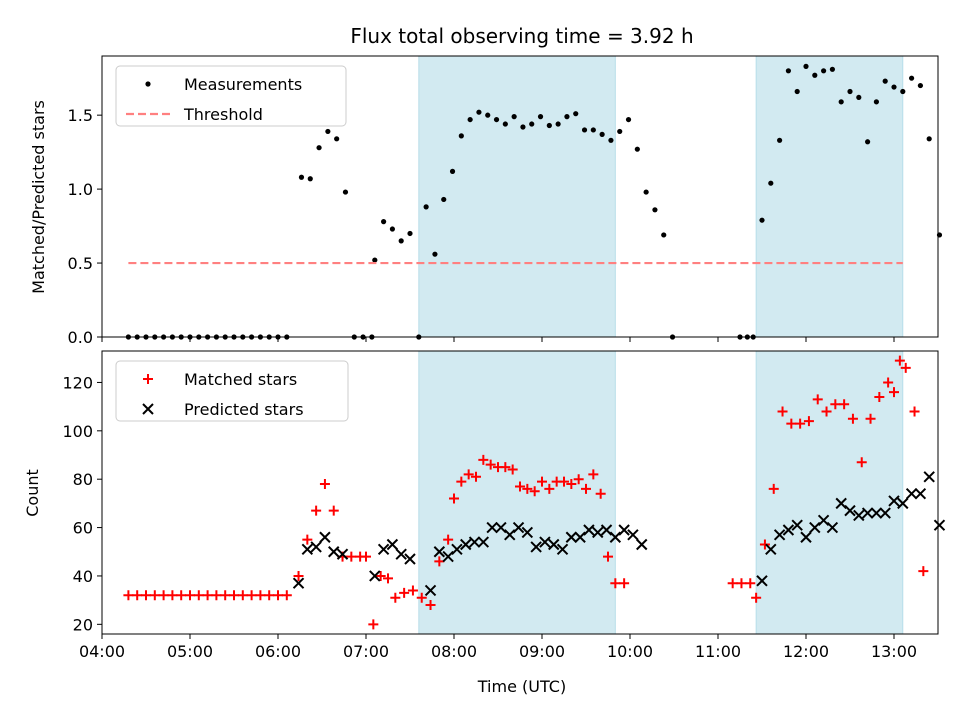 This screenshot has width=960, height=720. What do you see at coordinates (38, 197) in the screenshot?
I see `top-ylabel: Matched/Predicted stars` at bounding box center [38, 197].